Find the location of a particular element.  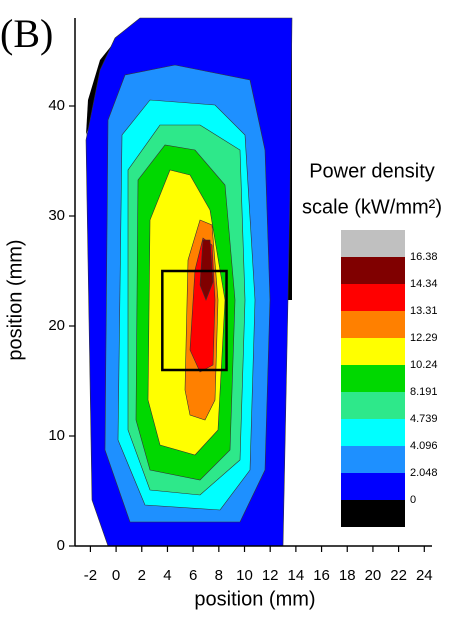

colorbar-label: 4.096 is located at coordinates (424, 446).